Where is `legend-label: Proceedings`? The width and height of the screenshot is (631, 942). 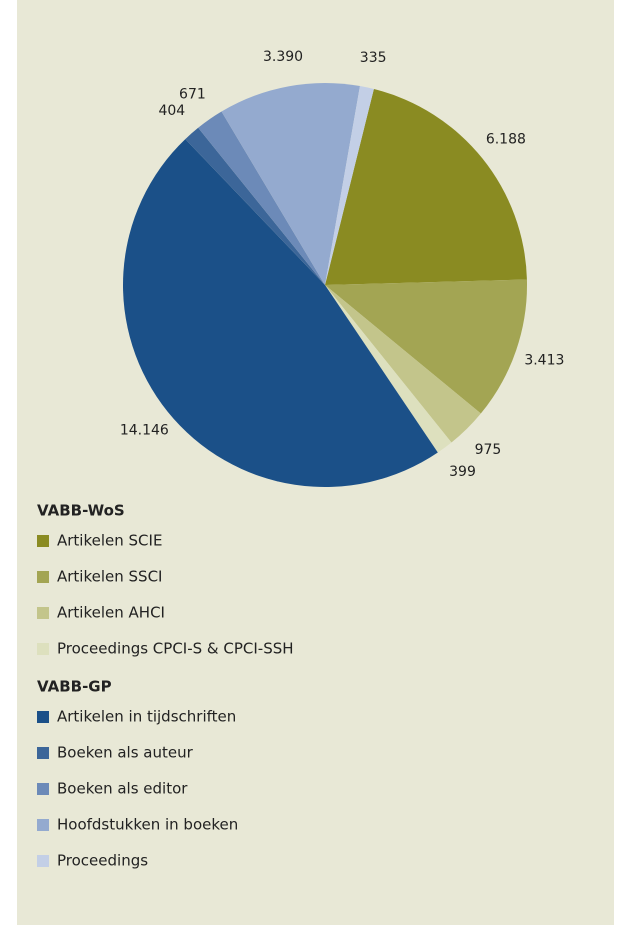 legend-label: Proceedings is located at coordinates (102, 861).